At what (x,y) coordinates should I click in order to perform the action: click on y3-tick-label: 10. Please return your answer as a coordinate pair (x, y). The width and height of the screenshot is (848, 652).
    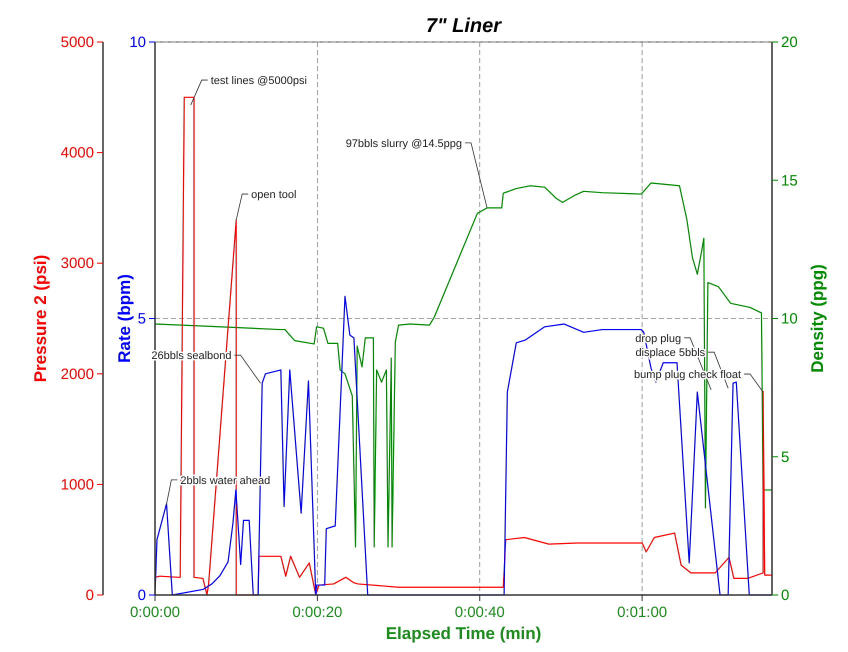
    Looking at the image, I should click on (789, 319).